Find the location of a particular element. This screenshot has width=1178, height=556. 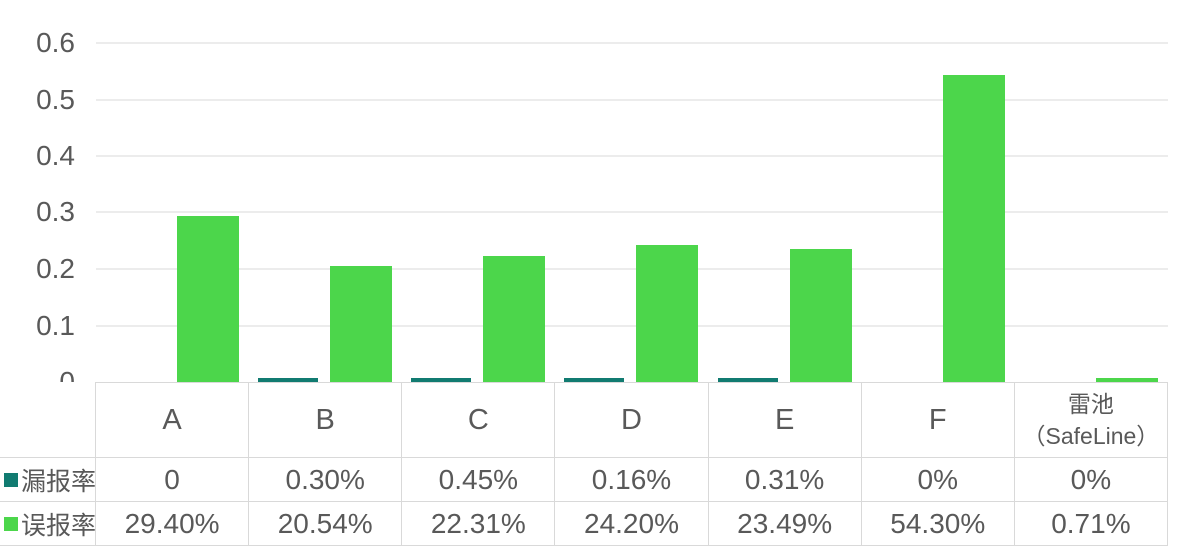

category-label: E is located at coordinates (784, 419).